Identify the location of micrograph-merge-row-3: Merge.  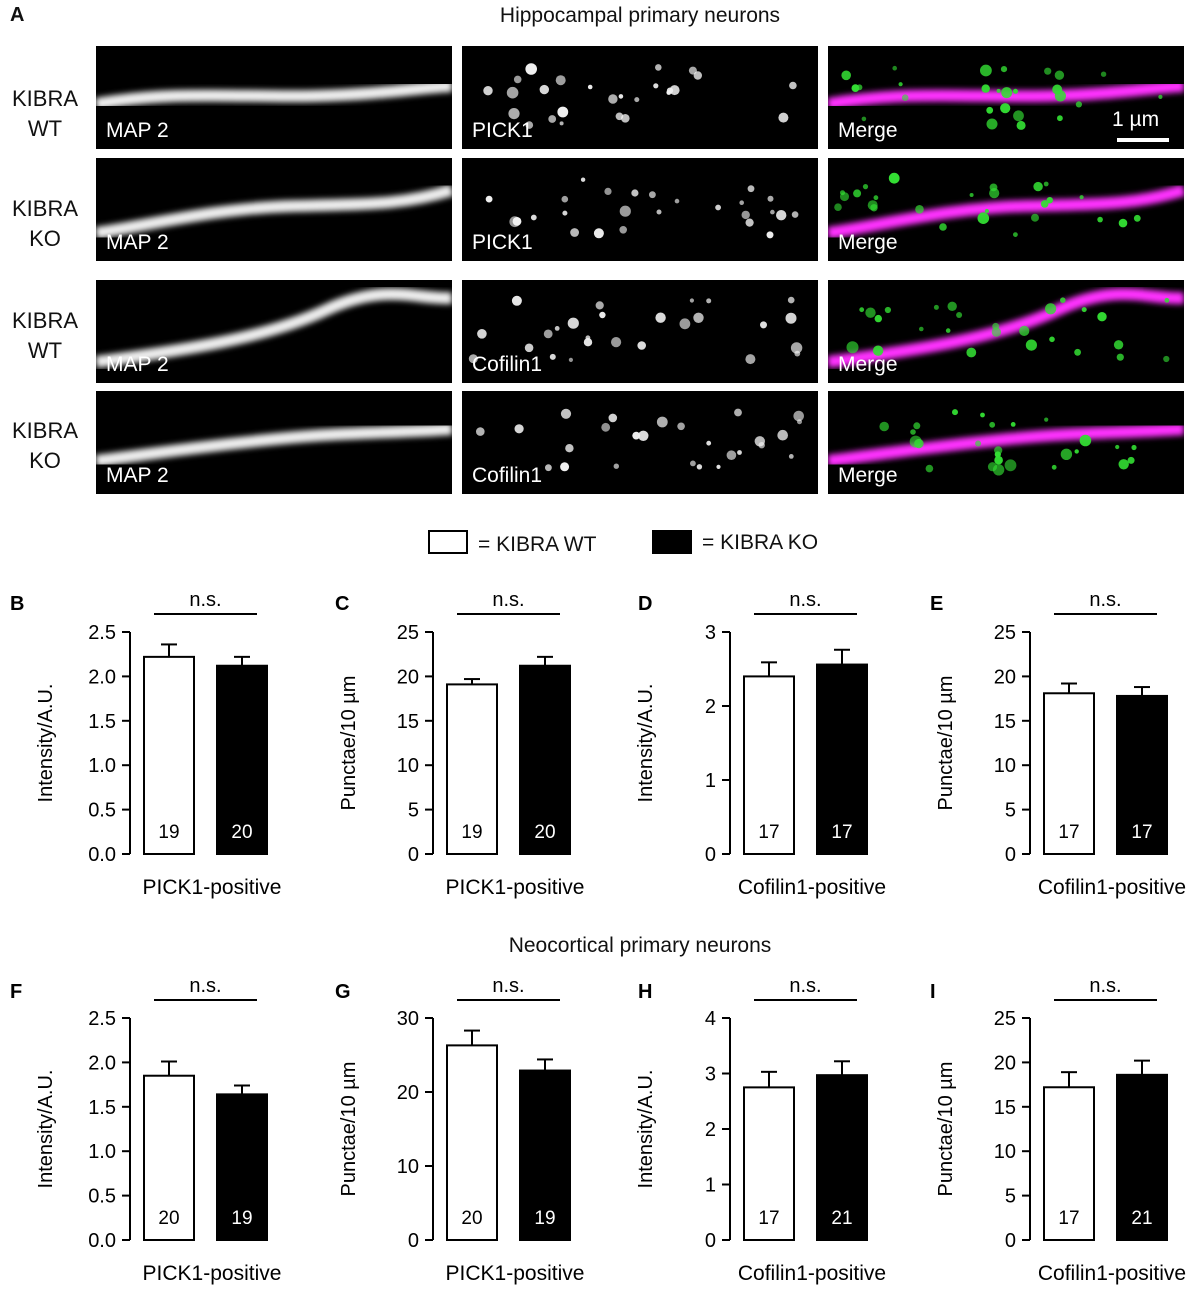
(1006, 331).